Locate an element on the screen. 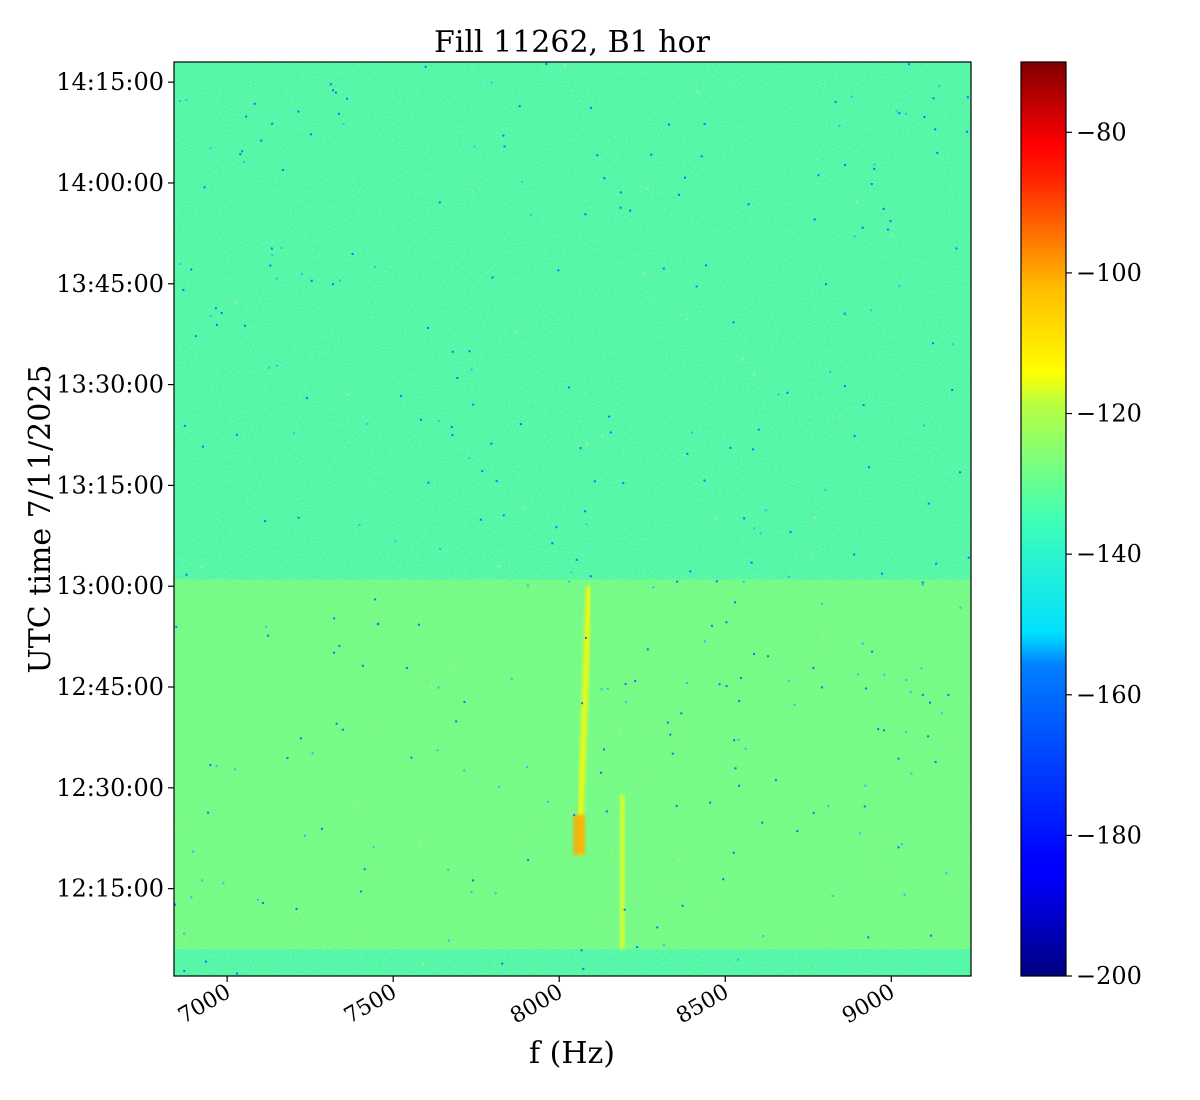 This screenshot has height=1100, width=1200. y-tick-label: 14:15:00 is located at coordinates (110, 82).